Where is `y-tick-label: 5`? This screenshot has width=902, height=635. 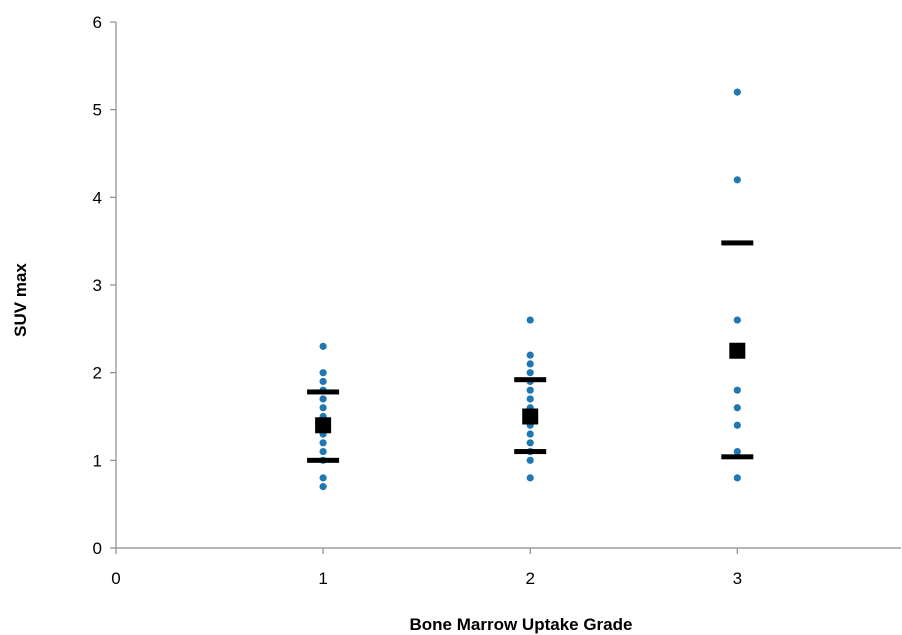 y-tick-label: 5 is located at coordinates (97, 110).